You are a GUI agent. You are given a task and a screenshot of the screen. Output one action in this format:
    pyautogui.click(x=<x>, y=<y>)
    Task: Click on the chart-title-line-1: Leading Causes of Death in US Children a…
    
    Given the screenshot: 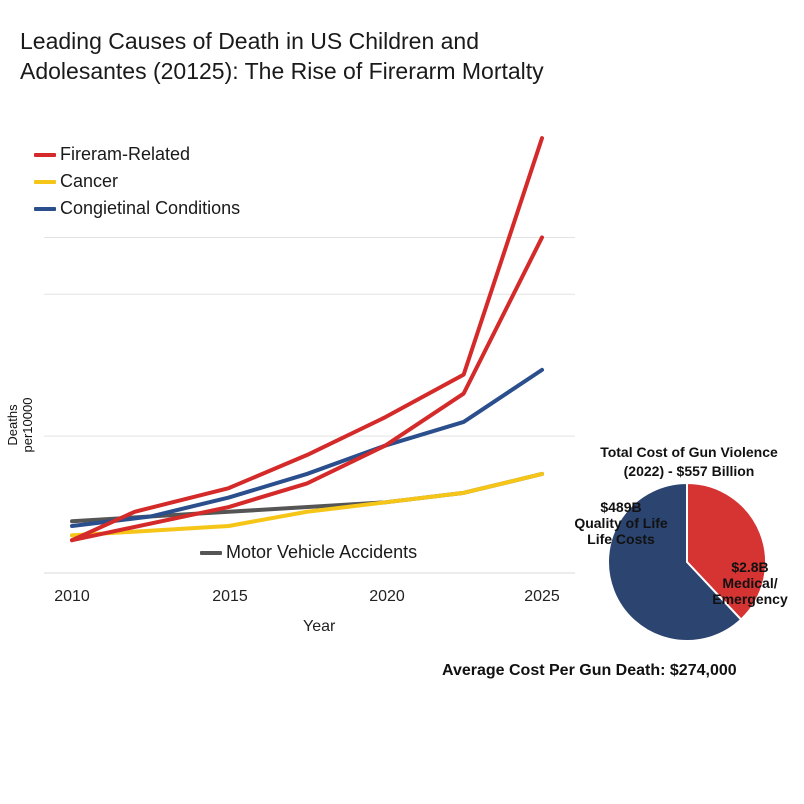 What is the action you would take?
    pyautogui.click(x=250, y=41)
    